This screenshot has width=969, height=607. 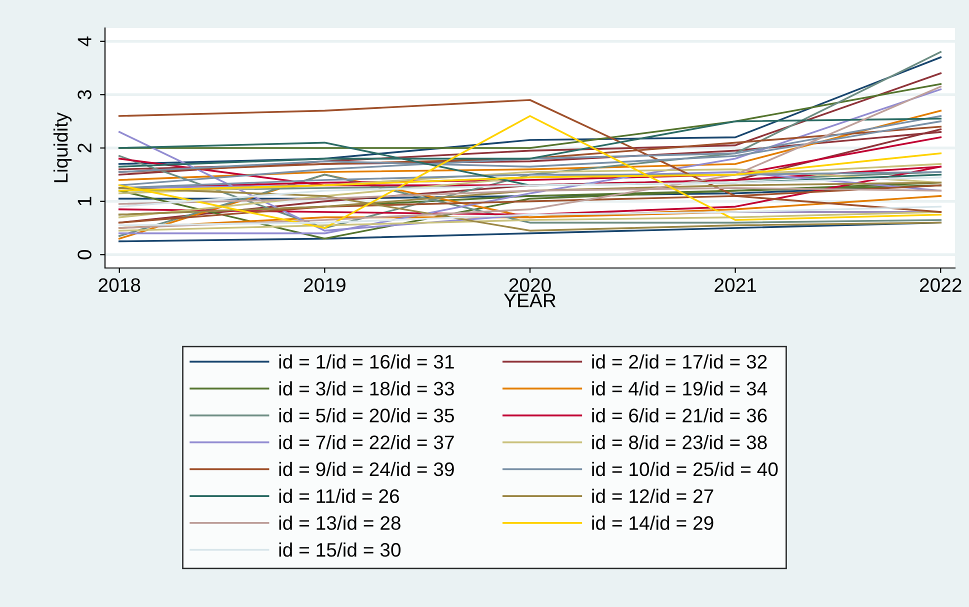 What do you see at coordinates (366, 442) in the screenshot?
I see `legend-label: id = 7/id = 22/id = 37` at bounding box center [366, 442].